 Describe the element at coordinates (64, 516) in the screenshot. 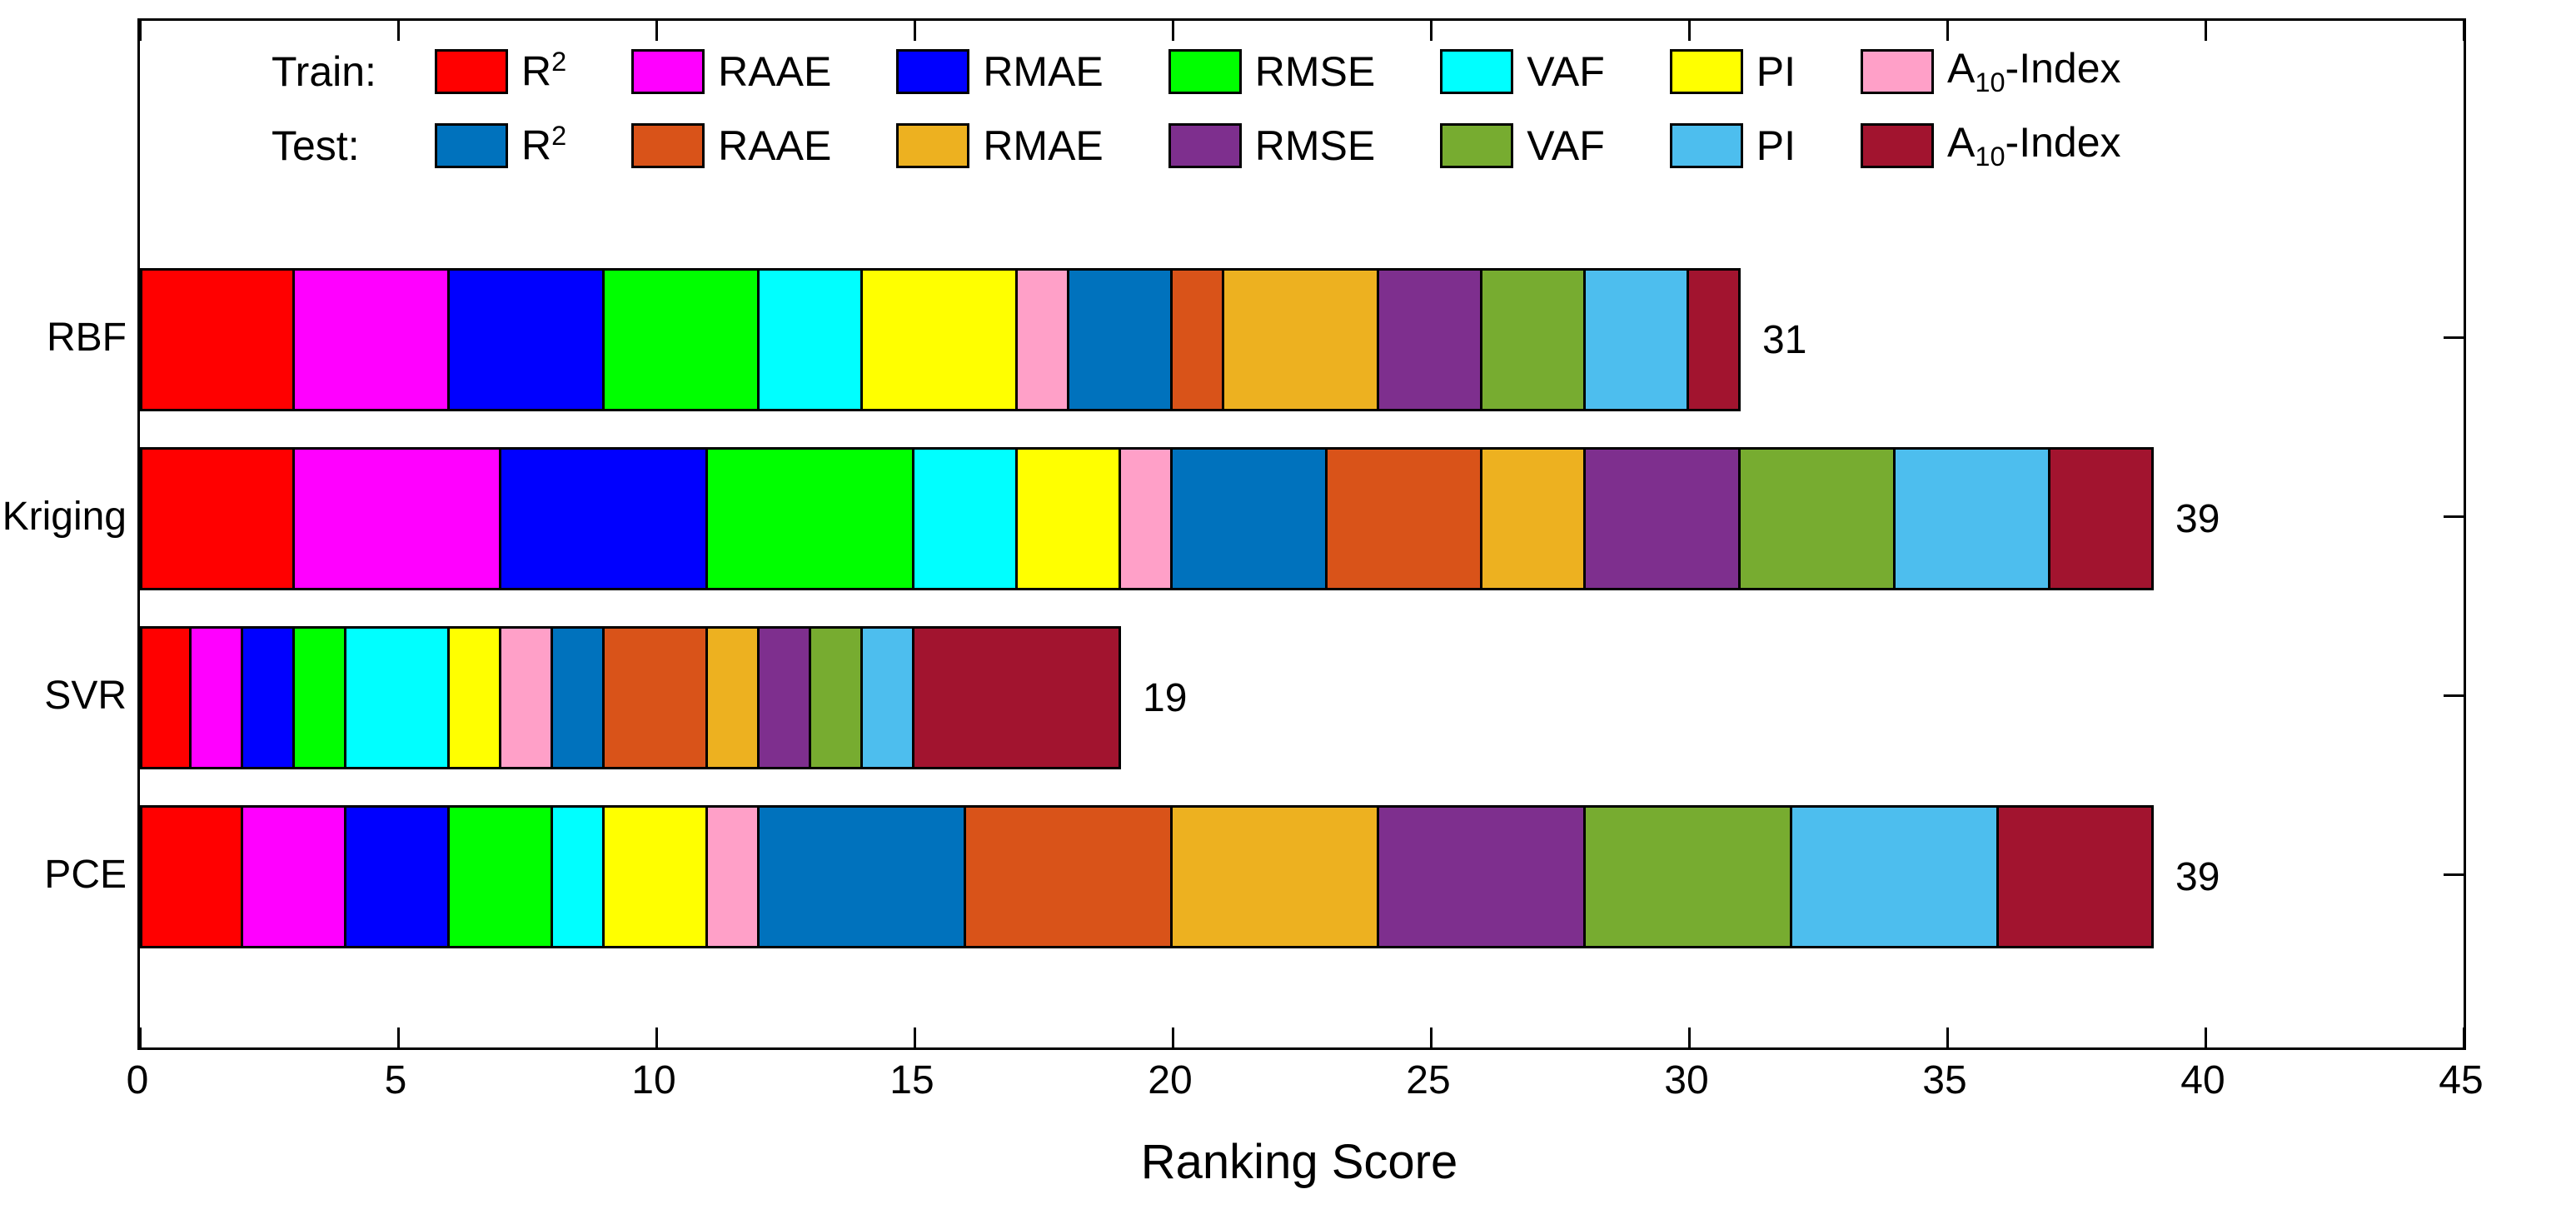

I see `y-tick-label: Kriging` at that location.